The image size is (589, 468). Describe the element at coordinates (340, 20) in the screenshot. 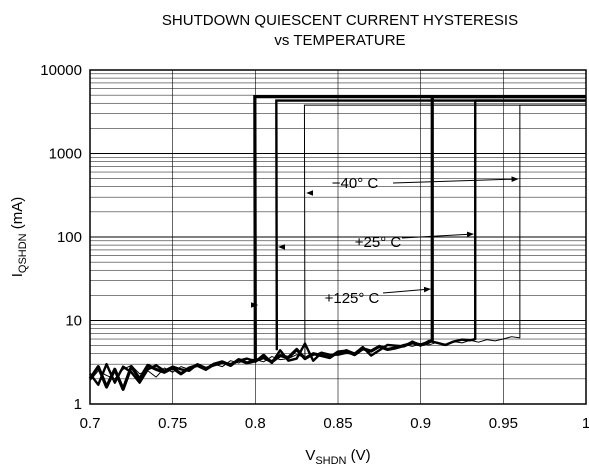

I see `chart-title-line1: SHUTDOWN QUIESCENT CURRENT HYSTERESIS` at that location.